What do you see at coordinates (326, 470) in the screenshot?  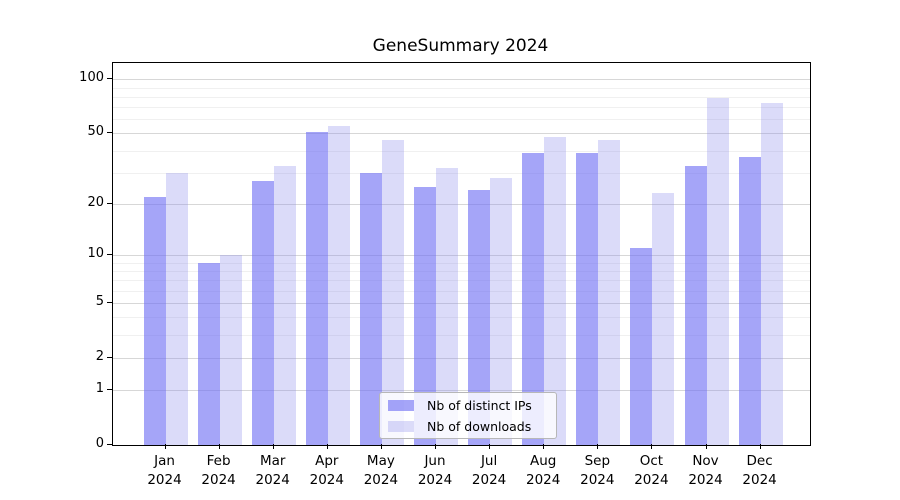 I see `x-tick-label: Apr 2024` at bounding box center [326, 470].